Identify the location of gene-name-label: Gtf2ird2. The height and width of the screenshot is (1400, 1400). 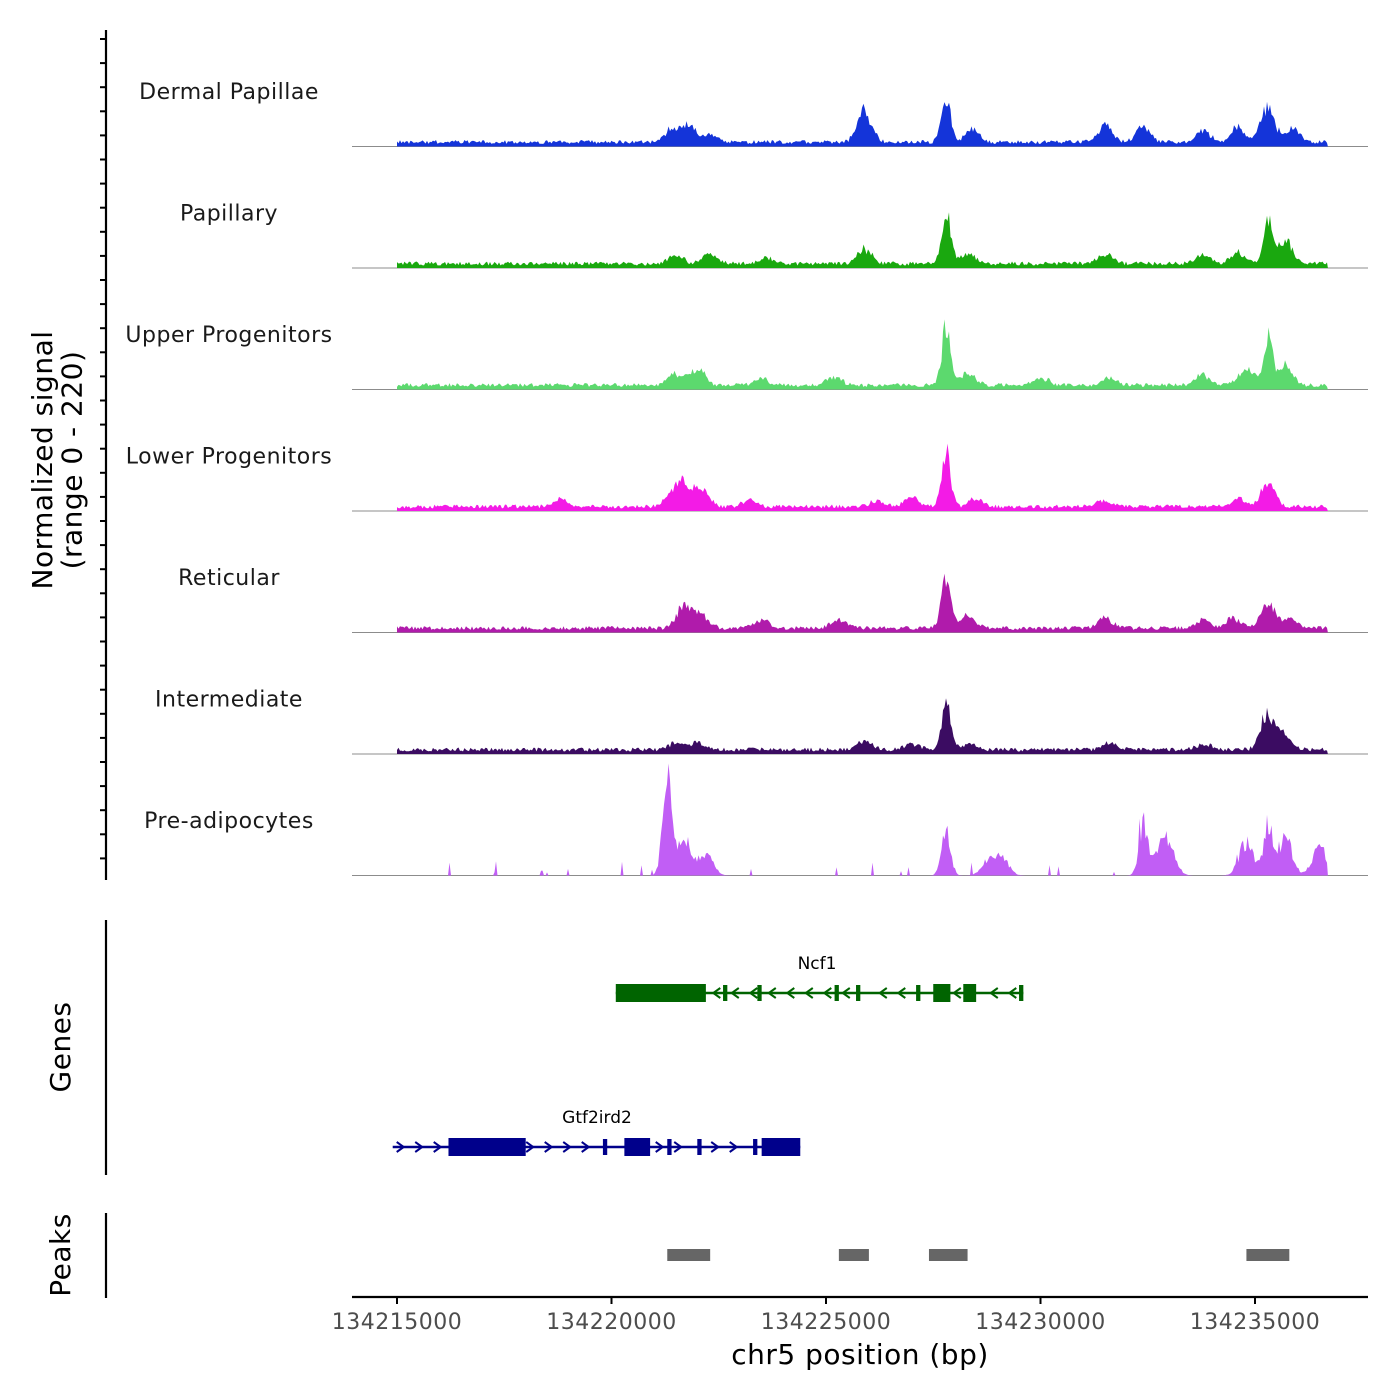
(597, 1118).